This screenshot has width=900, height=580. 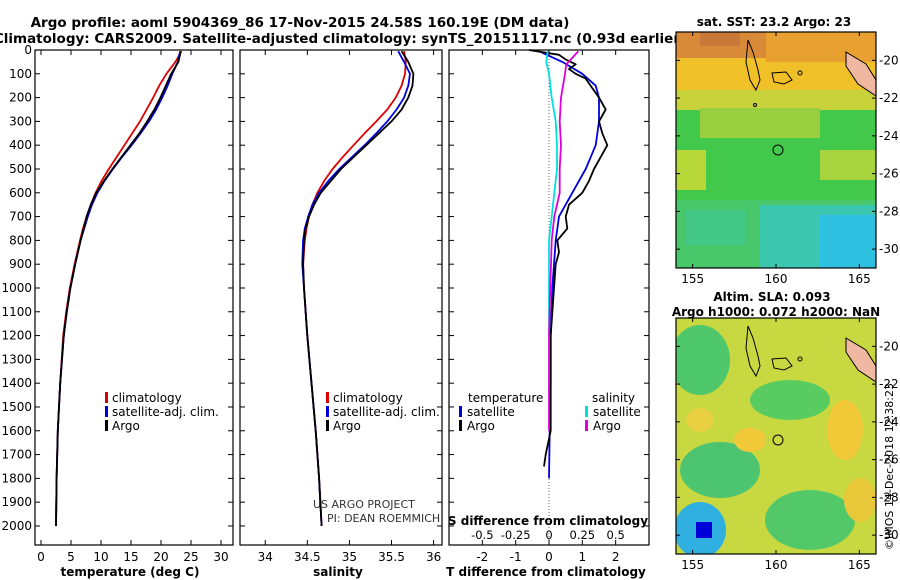 I want to click on depth-tick-label: 700, so click(x=20, y=217).